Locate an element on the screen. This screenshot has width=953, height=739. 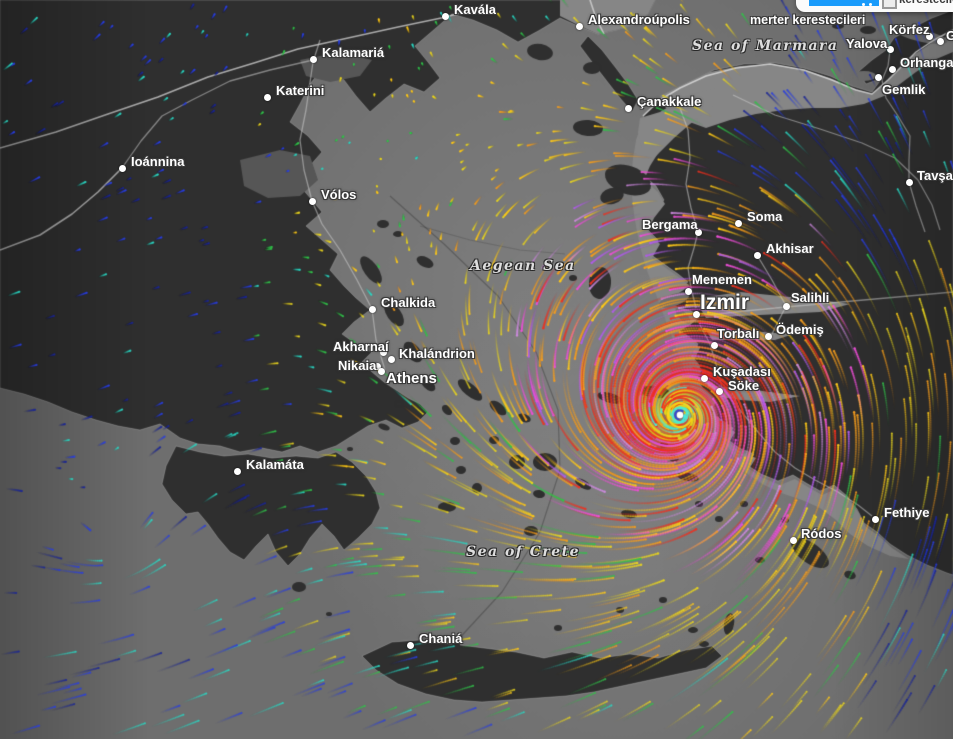
search-suggestion-bar: kerestecile is located at coordinates (874, 6).